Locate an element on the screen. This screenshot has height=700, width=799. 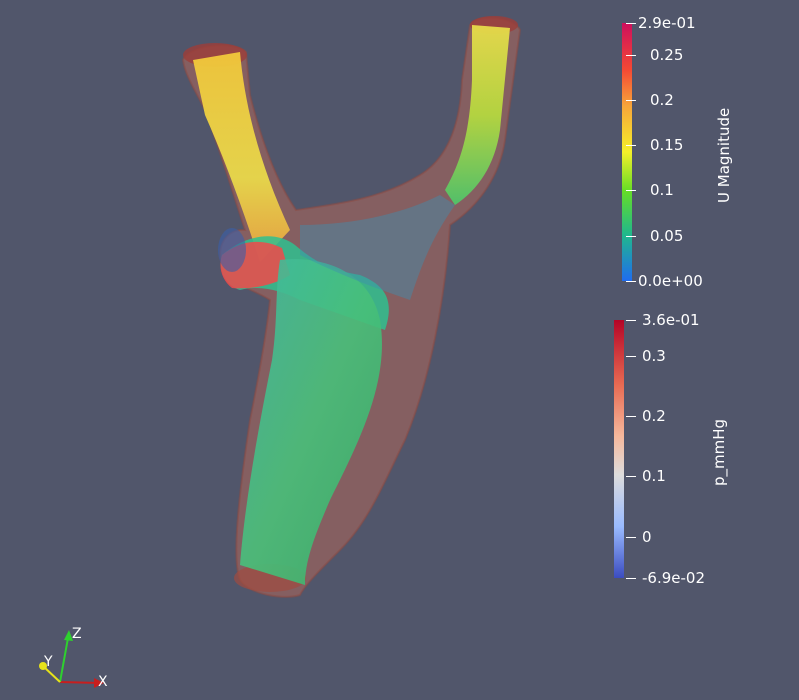
p-tick-label: 0.1 is located at coordinates (654, 476).